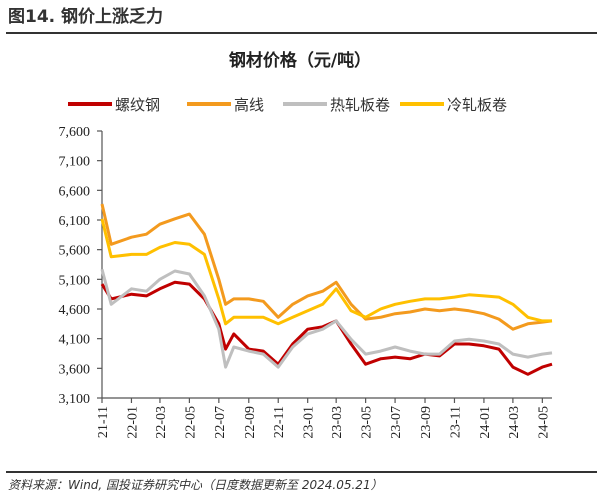 Image resolution: width=600 pixels, height=497 pixels. I want to click on x-tick-label: 22-11, so click(279, 422).